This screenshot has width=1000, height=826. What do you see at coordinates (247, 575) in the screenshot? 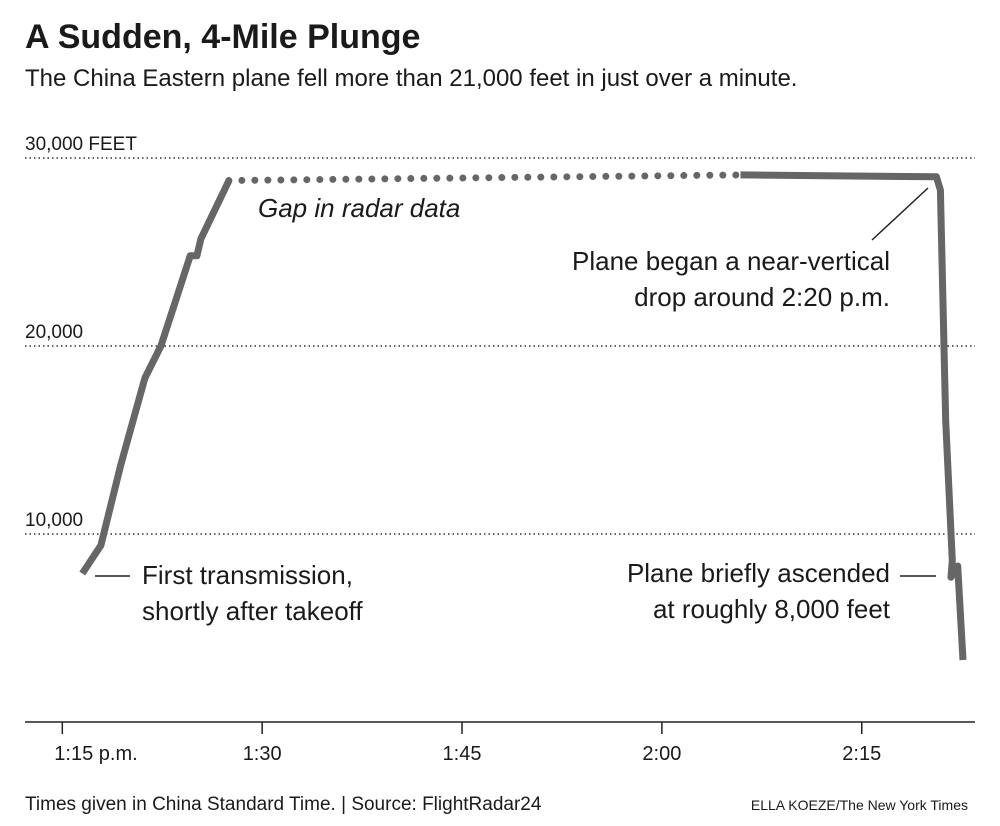
I see `annotation: First transmission,` at bounding box center [247, 575].